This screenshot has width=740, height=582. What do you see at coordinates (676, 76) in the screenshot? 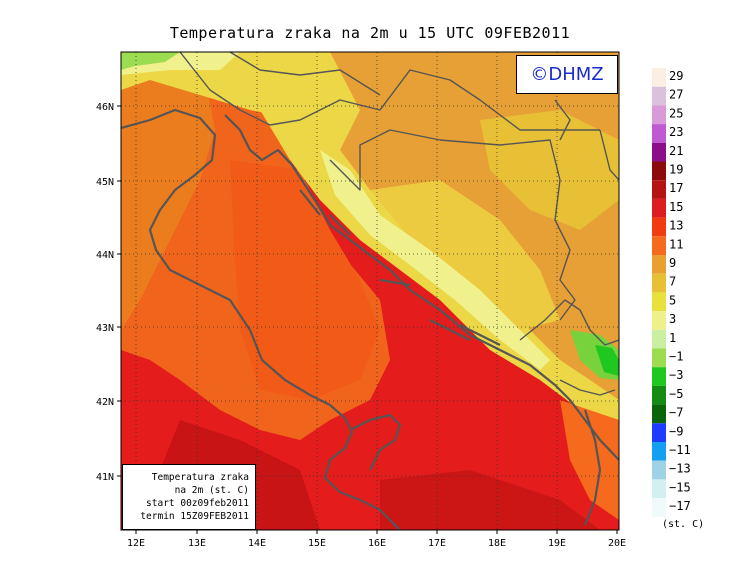
I see `legend-label: 29` at bounding box center [676, 76].